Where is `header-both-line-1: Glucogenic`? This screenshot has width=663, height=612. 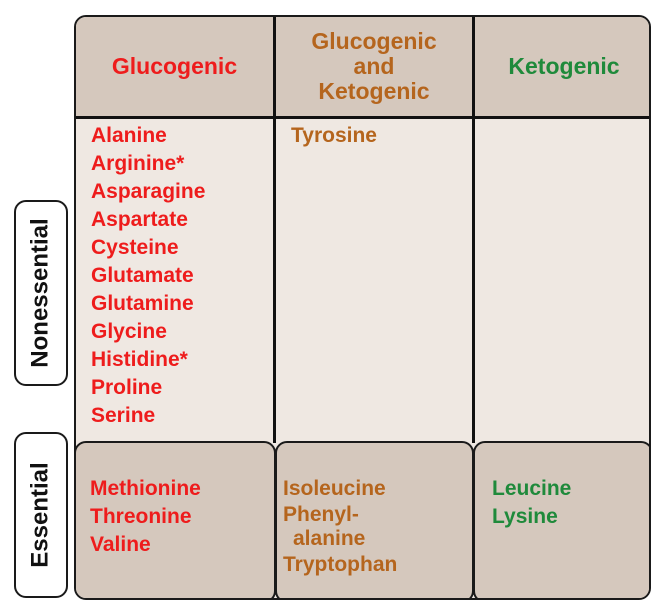
header-both-line-1: Glucogenic is located at coordinates (374, 41).